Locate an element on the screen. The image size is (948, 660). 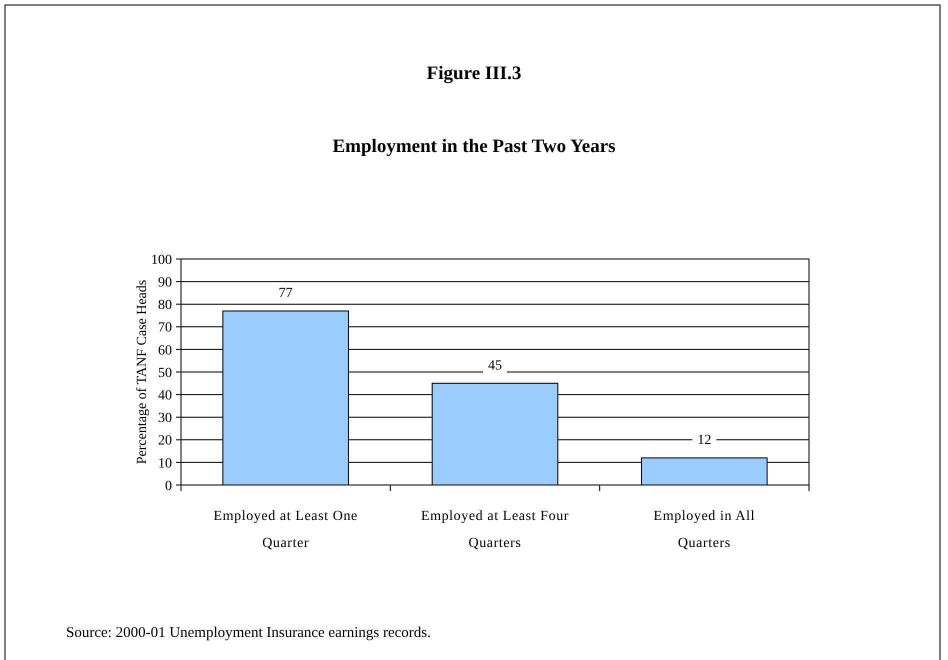
y-tick-label: 20 is located at coordinates (165, 441).